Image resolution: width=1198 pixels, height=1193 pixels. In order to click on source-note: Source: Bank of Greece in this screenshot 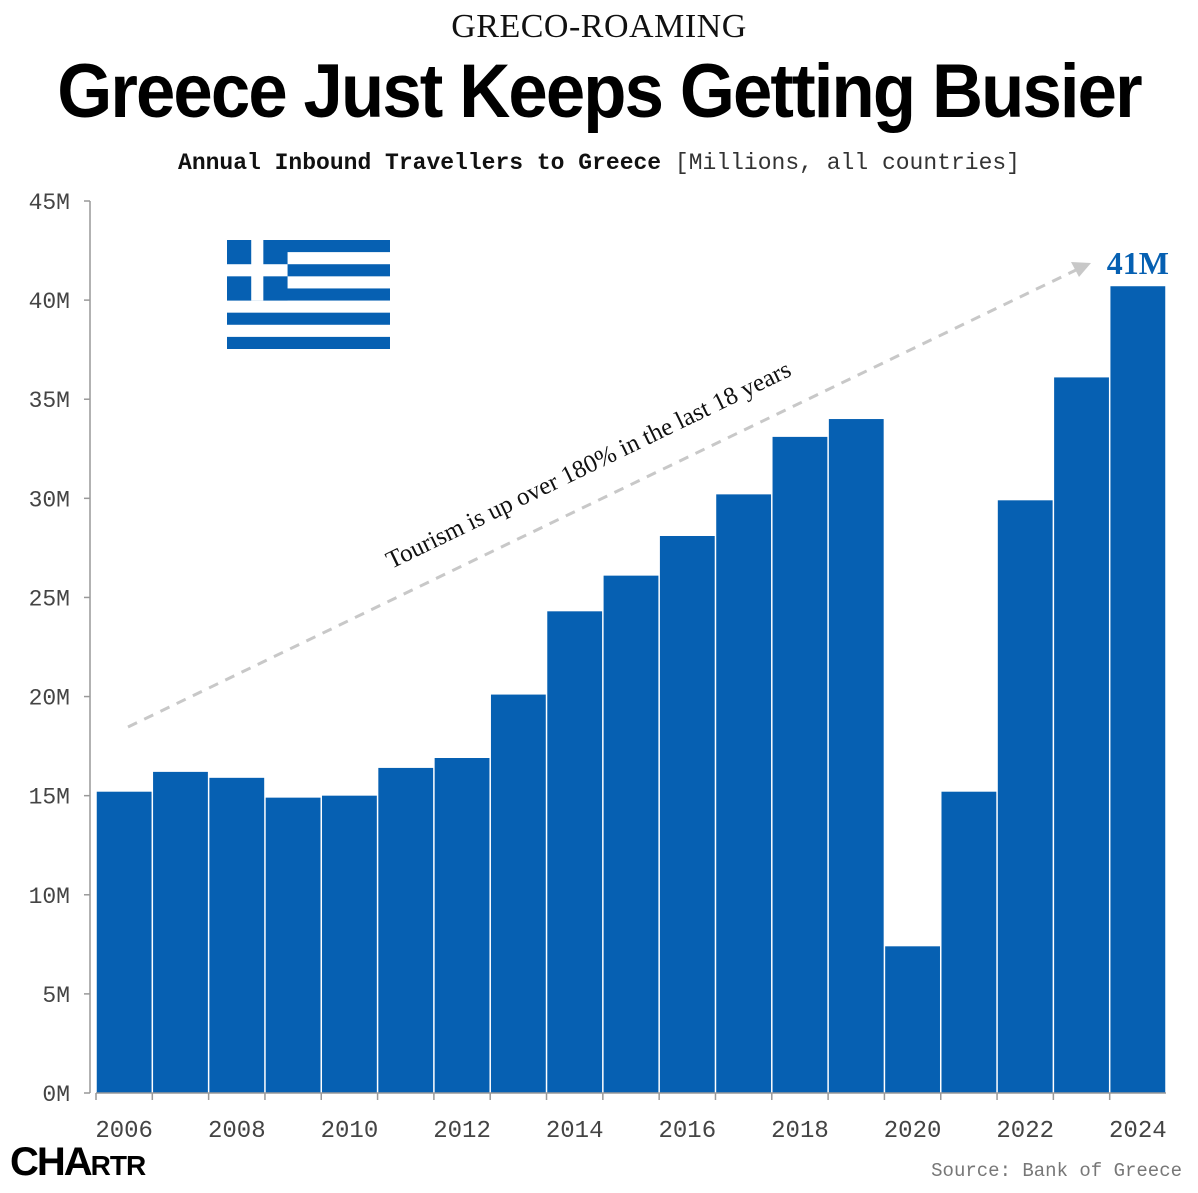, I will do `click(1056, 1171)`.